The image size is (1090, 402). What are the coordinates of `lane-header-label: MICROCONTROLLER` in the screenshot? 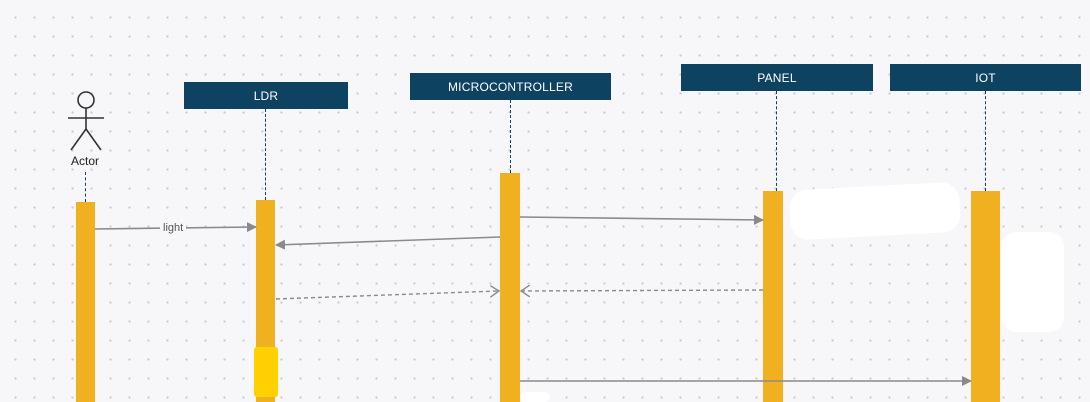 It's located at (510, 86).